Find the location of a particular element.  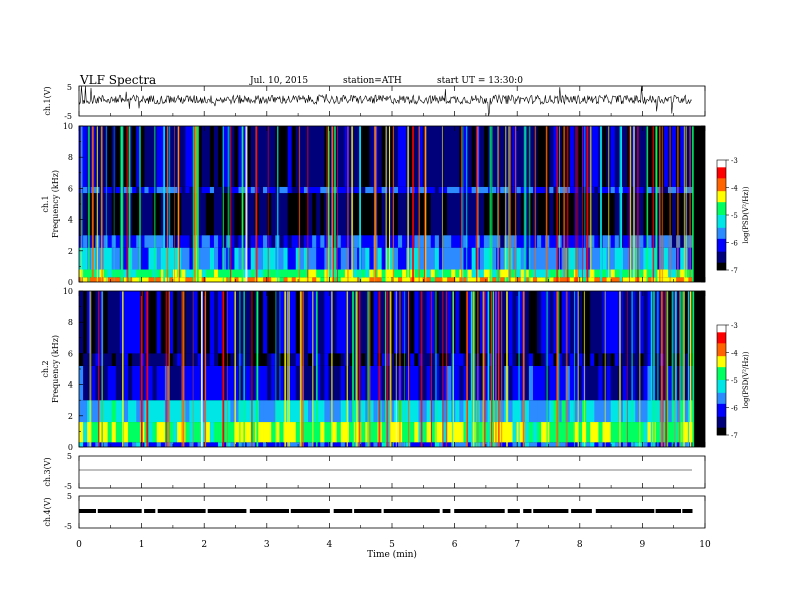

ch4-waveform-panel: 5 -5 ch.4(V) is located at coordinates (374, 511).